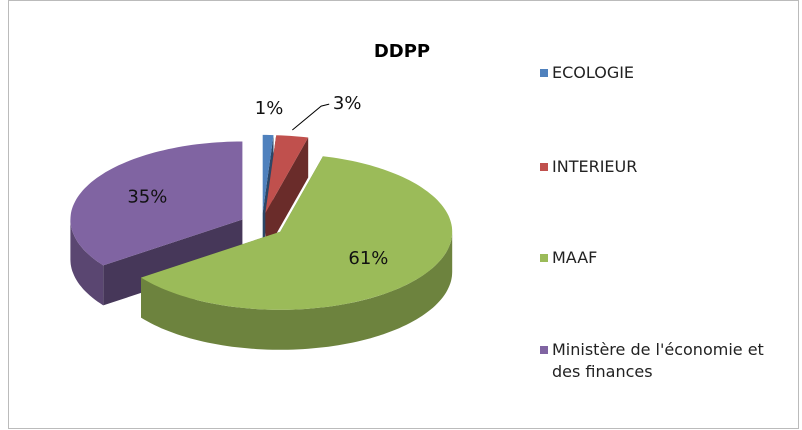  I want to click on legend-item: Ministère de l'économie et des finances, so click(665, 361).